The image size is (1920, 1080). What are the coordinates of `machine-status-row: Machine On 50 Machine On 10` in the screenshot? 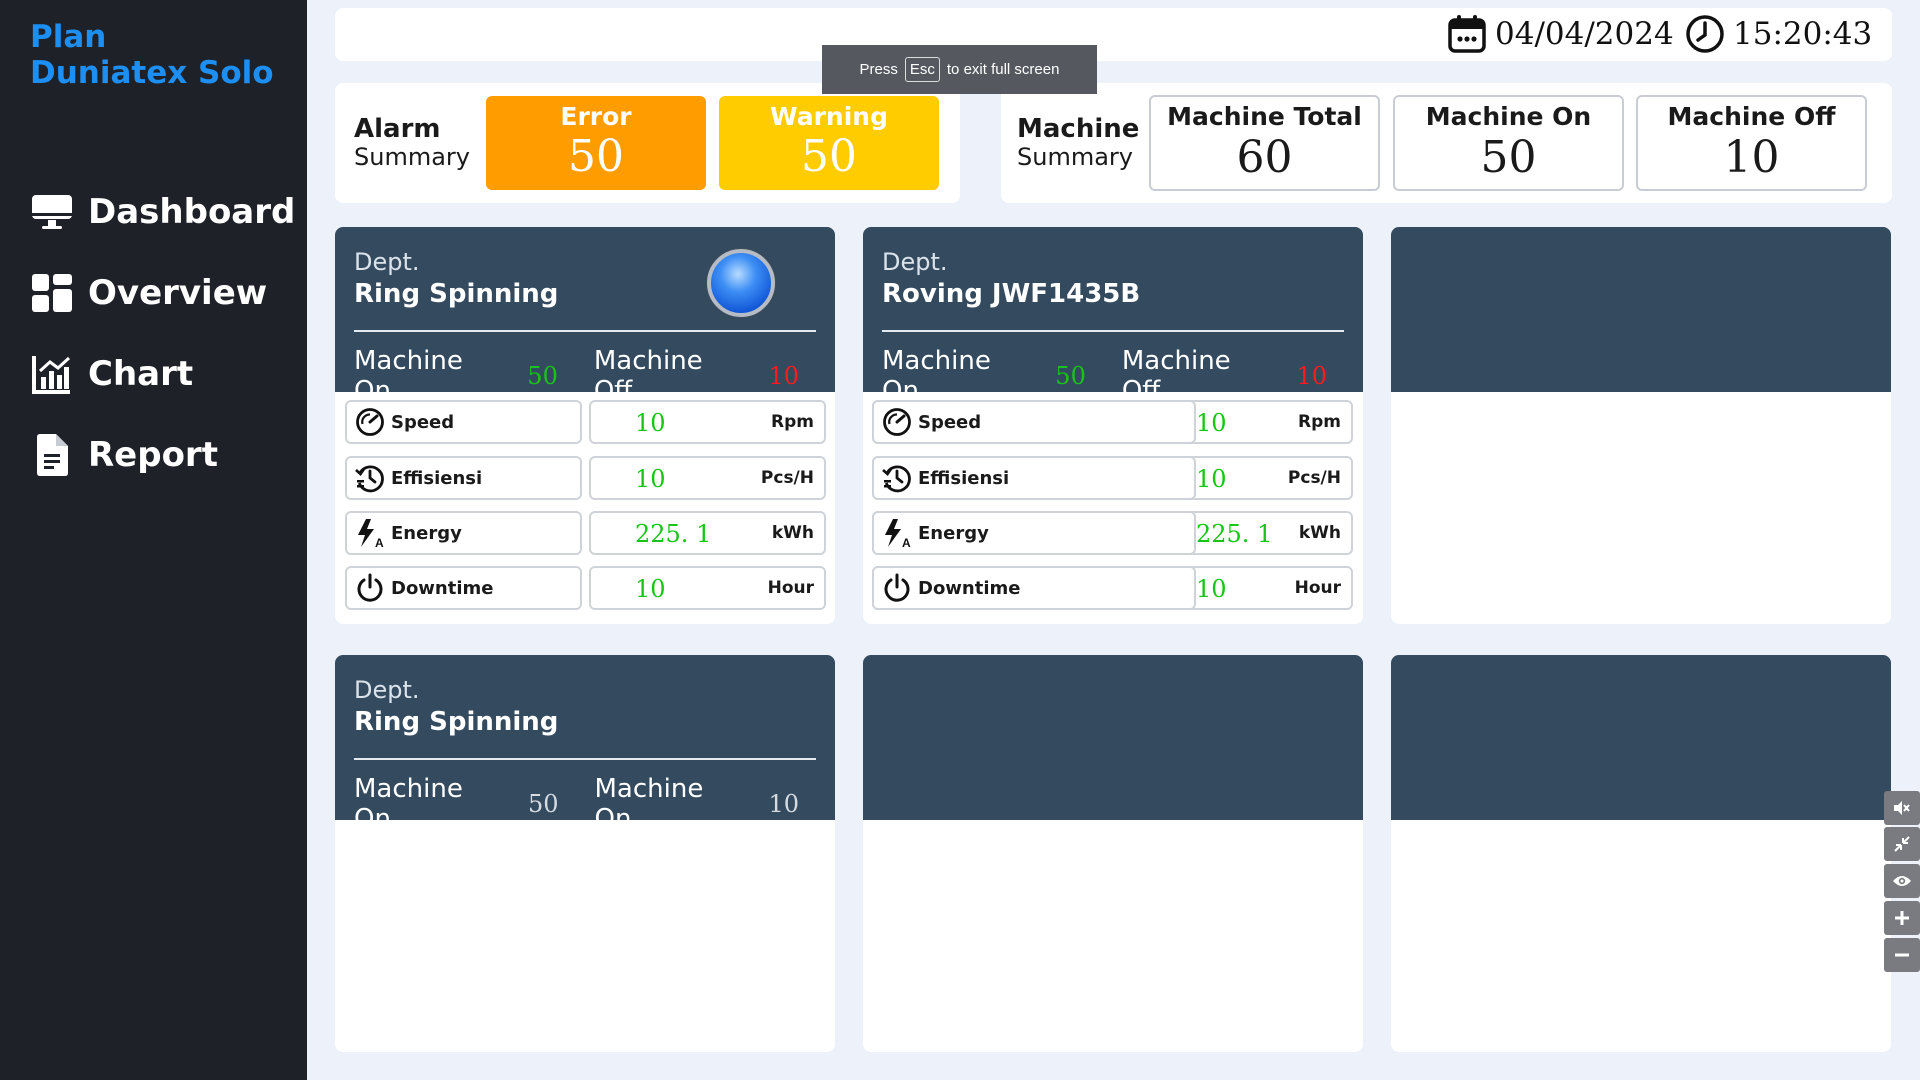 It's located at (594, 804).